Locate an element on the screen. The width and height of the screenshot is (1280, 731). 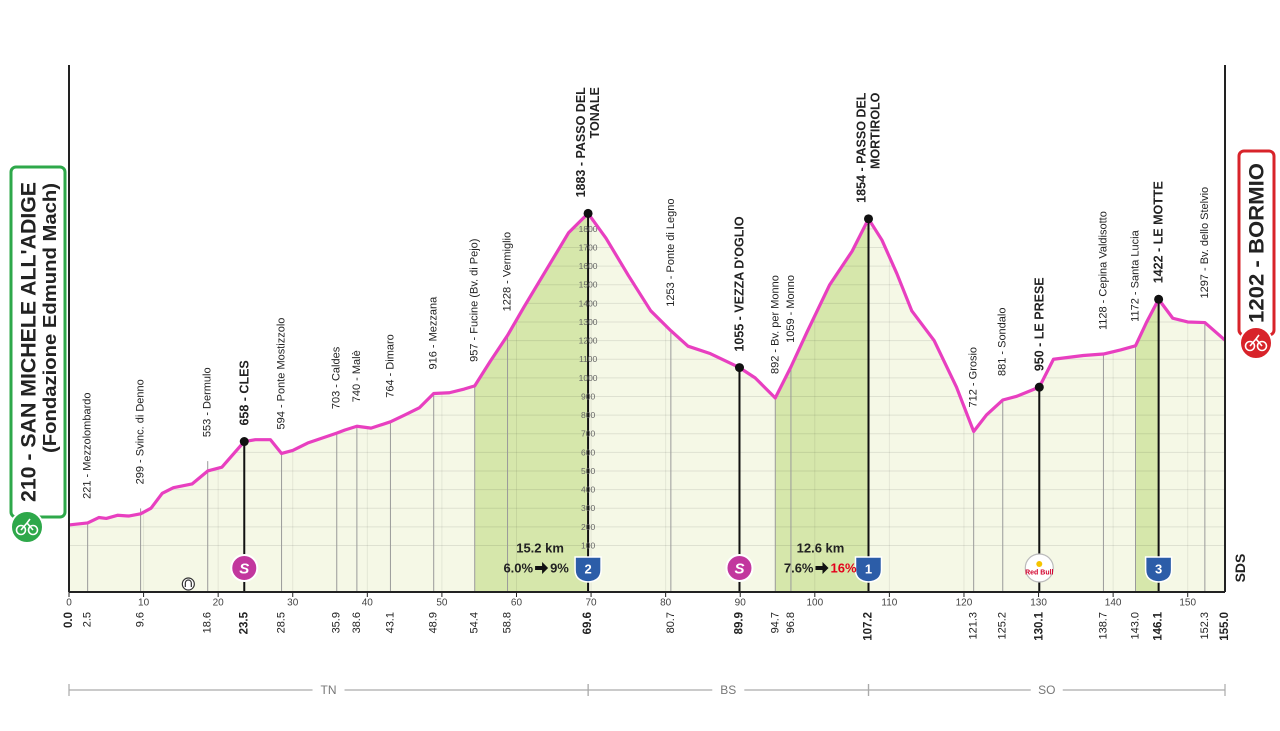
kom-category: 2 is located at coordinates (587, 569).